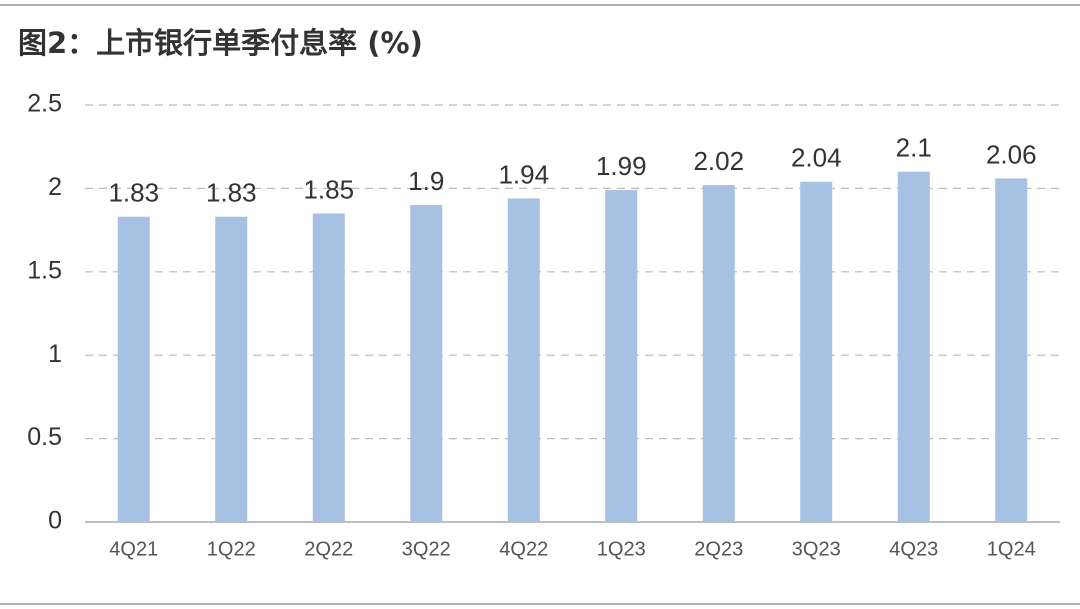 This screenshot has width=1080, height=609. I want to click on x-tick-label: 3Q23, so click(816, 549).